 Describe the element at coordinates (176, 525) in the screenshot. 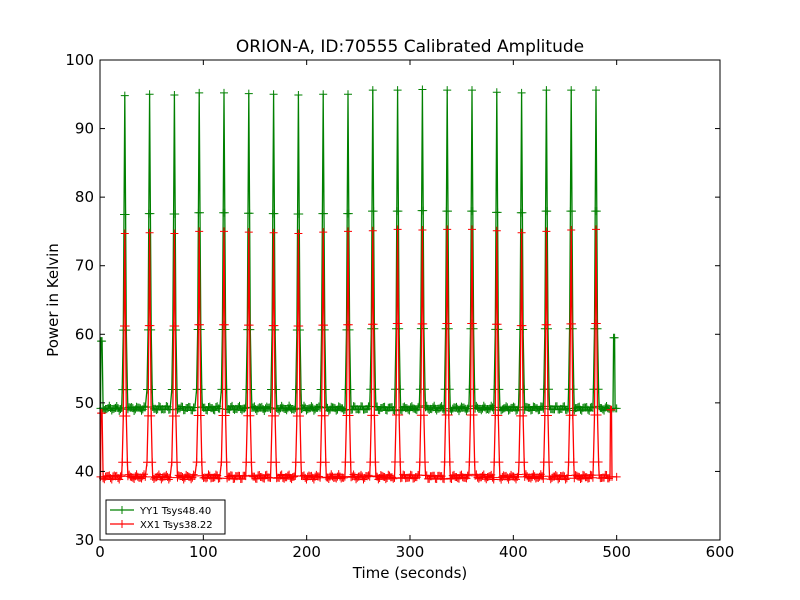

I see `legend-entry: XX1 Tsys38.22` at that location.